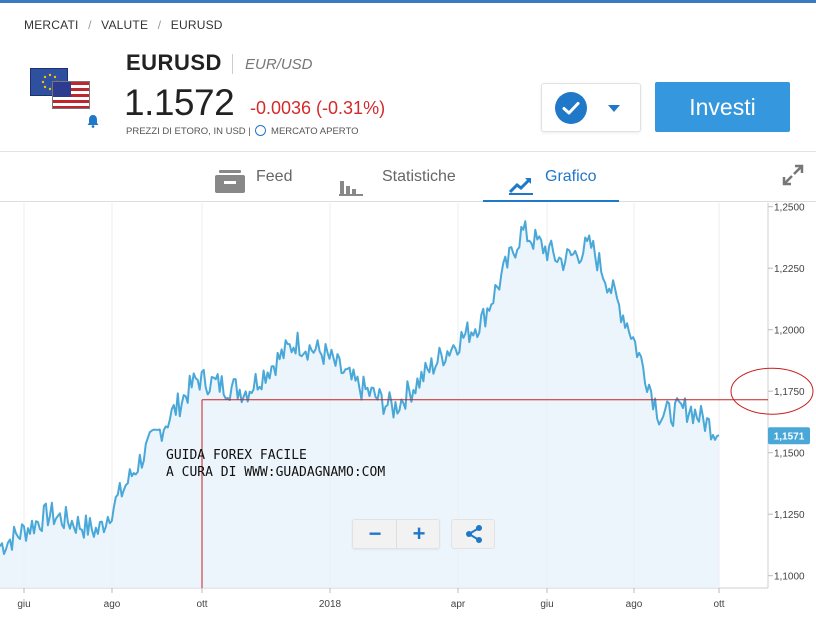 The width and height of the screenshot is (816, 619). What do you see at coordinates (520, 191) in the screenshot?
I see `line-chart-icon` at bounding box center [520, 191].